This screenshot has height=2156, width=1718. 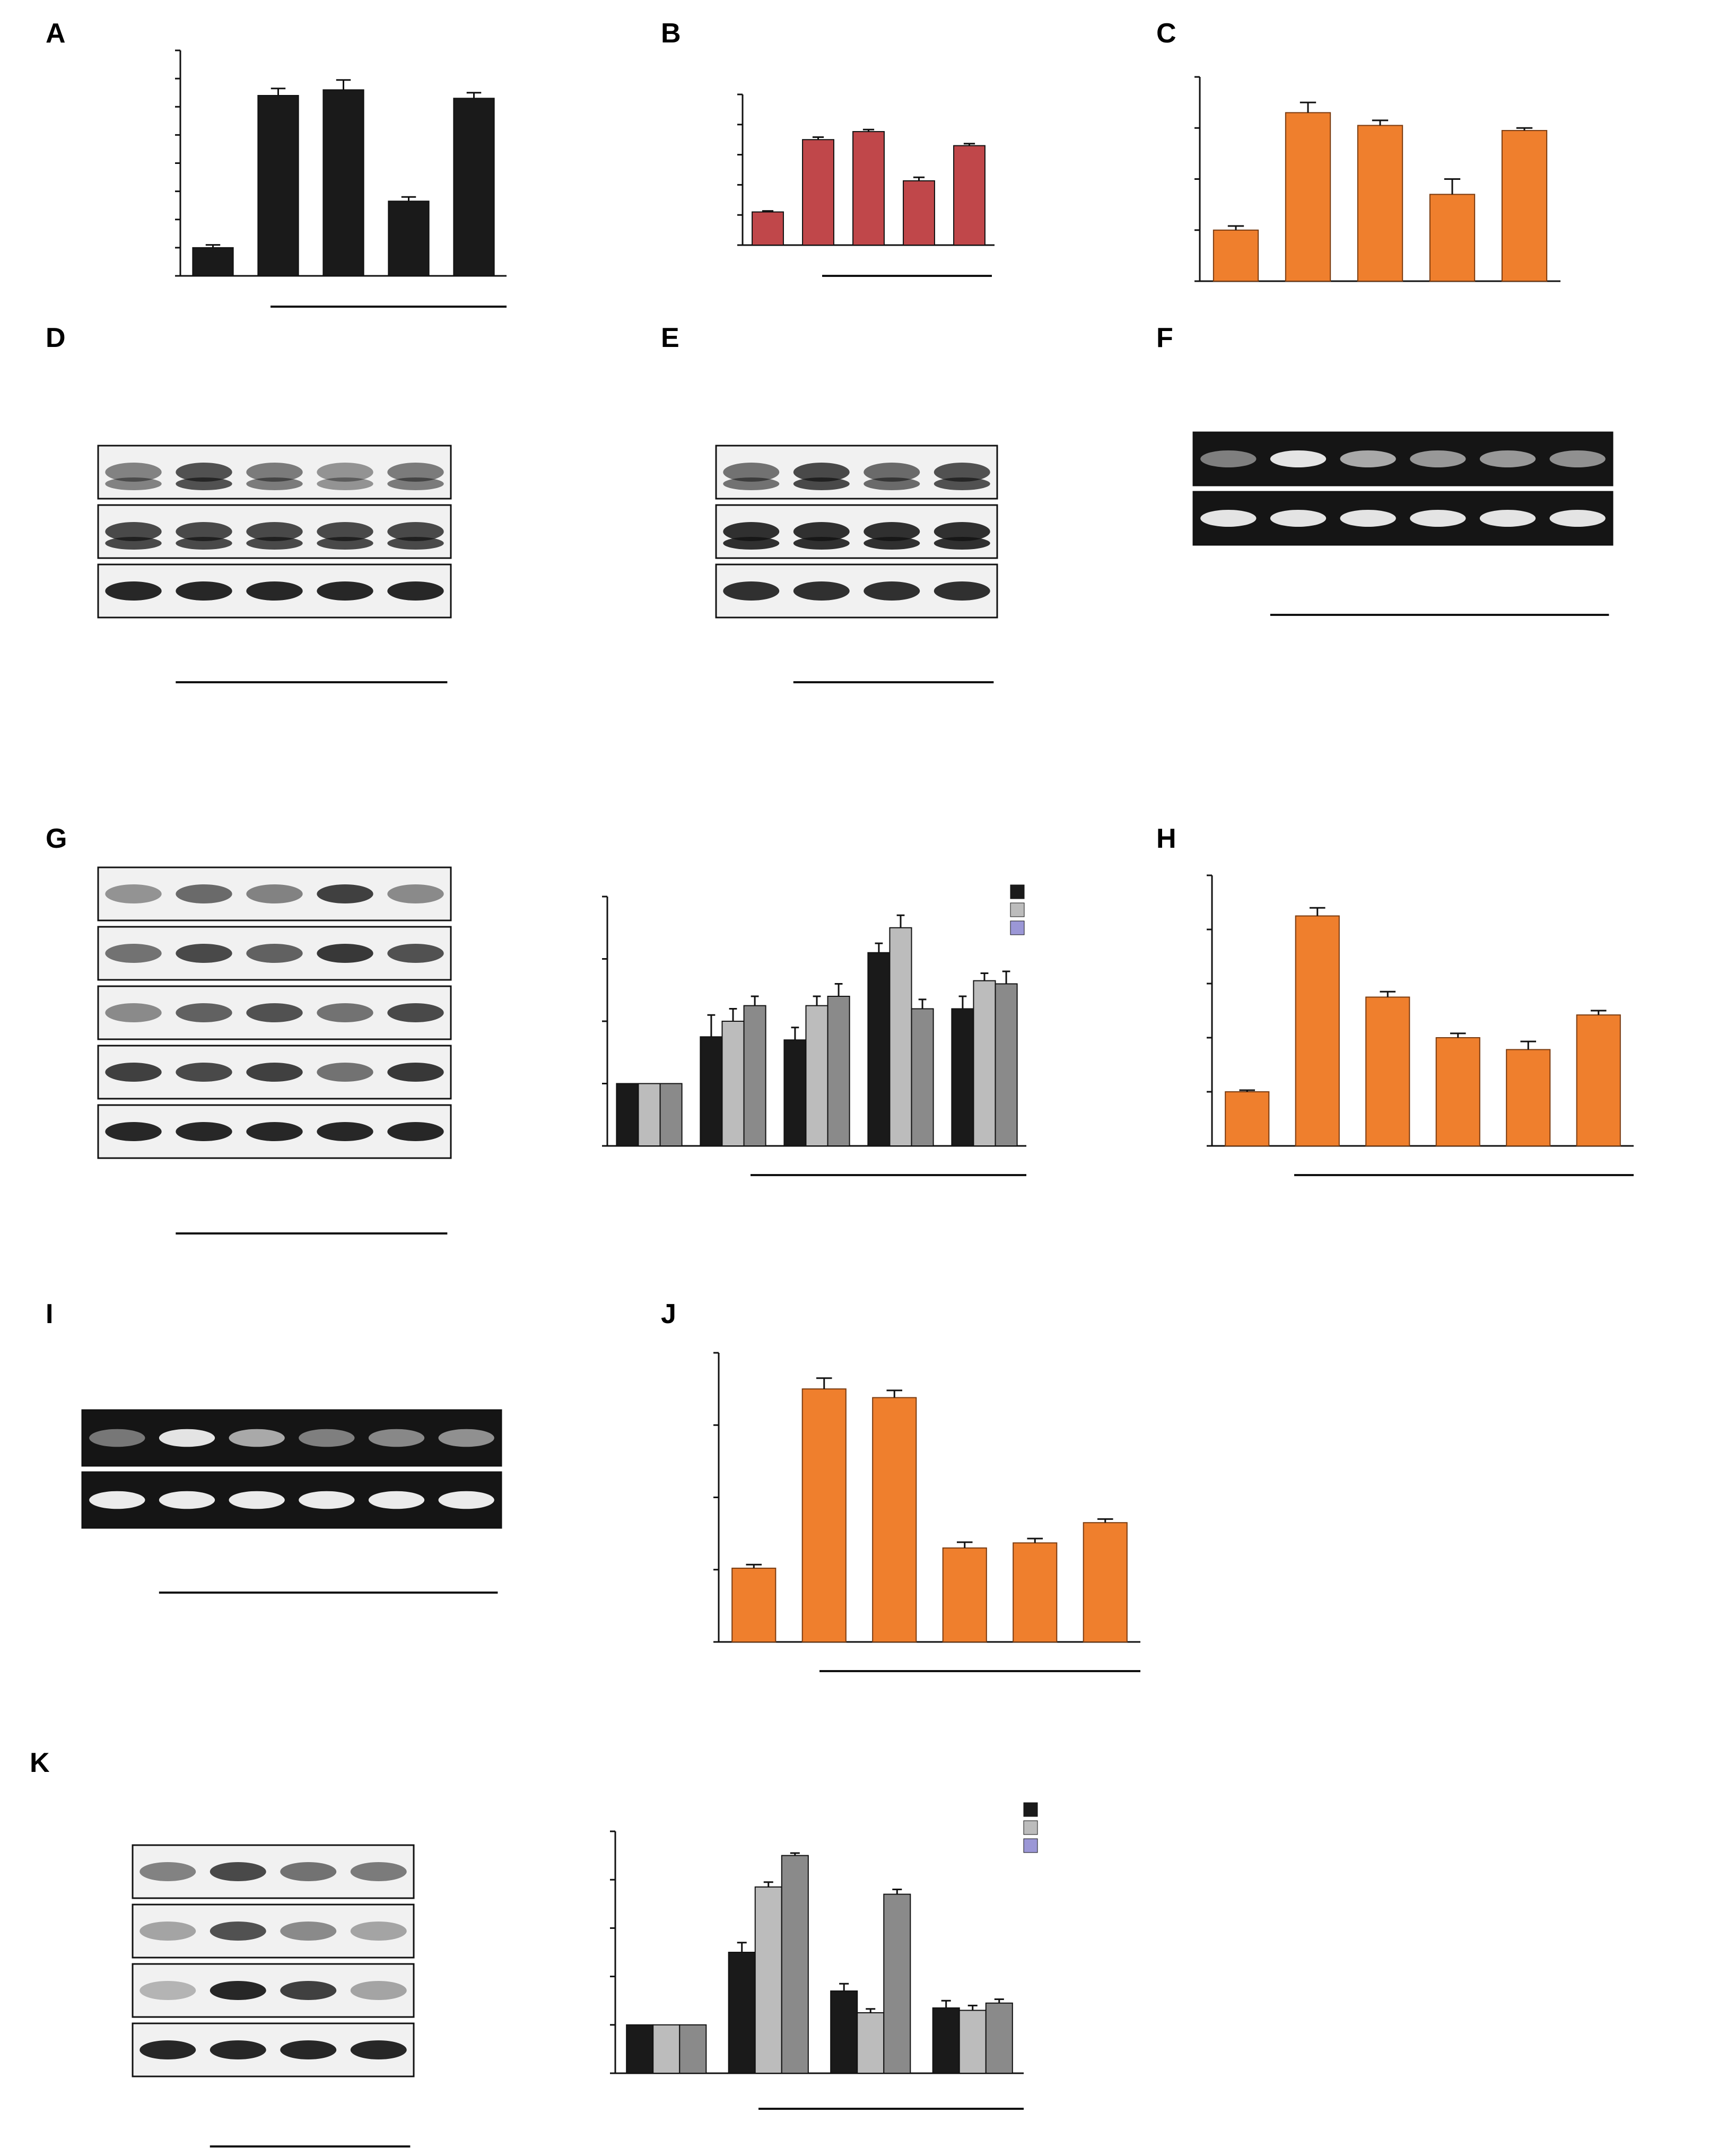 I want to click on bar-g-1-s1, so click(x=733, y=1083).